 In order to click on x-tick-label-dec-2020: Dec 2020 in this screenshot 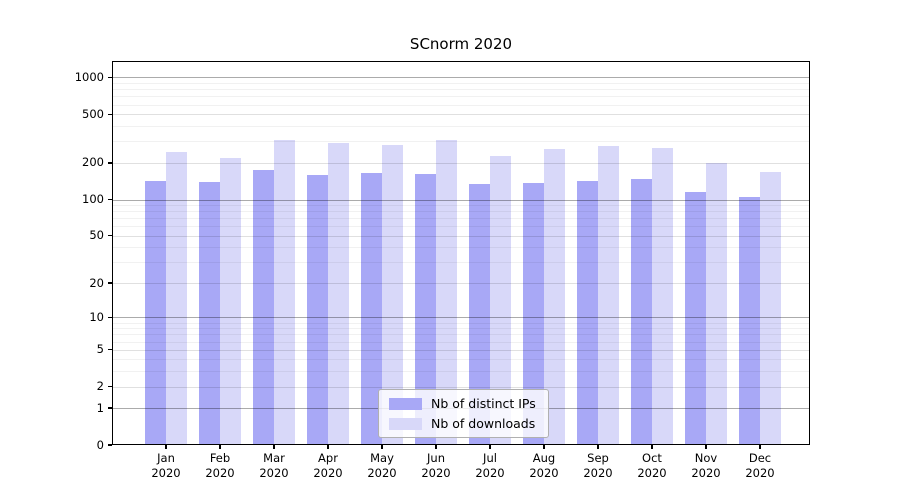, I will do `click(760, 465)`.